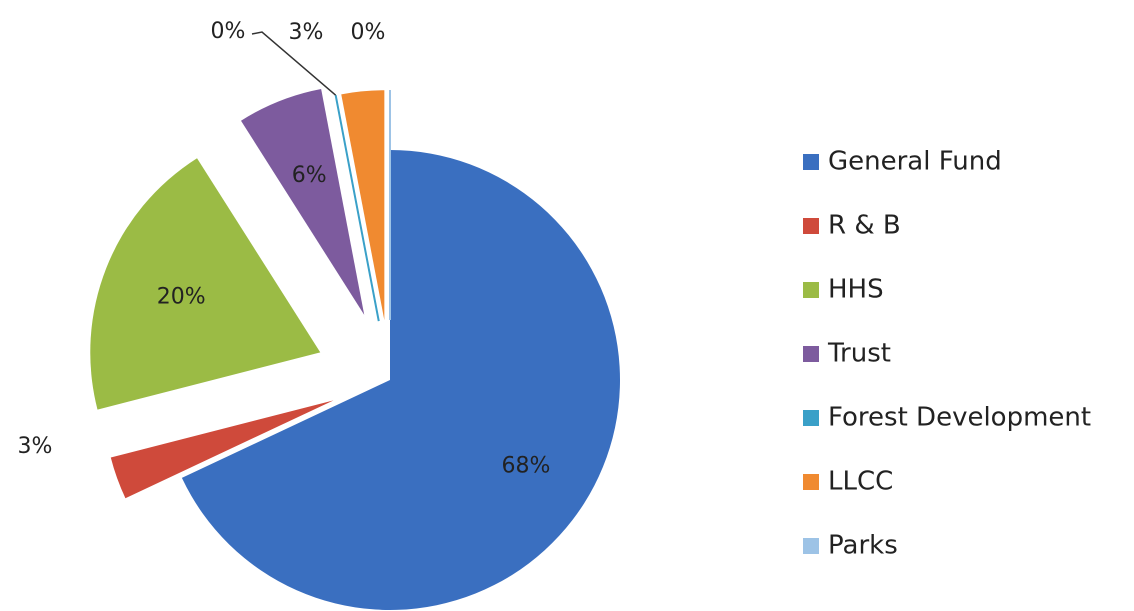 Image resolution: width=1134 pixels, height=611 pixels. Describe the element at coordinates (915, 162) in the screenshot. I see `legend-label: General Fund` at that location.